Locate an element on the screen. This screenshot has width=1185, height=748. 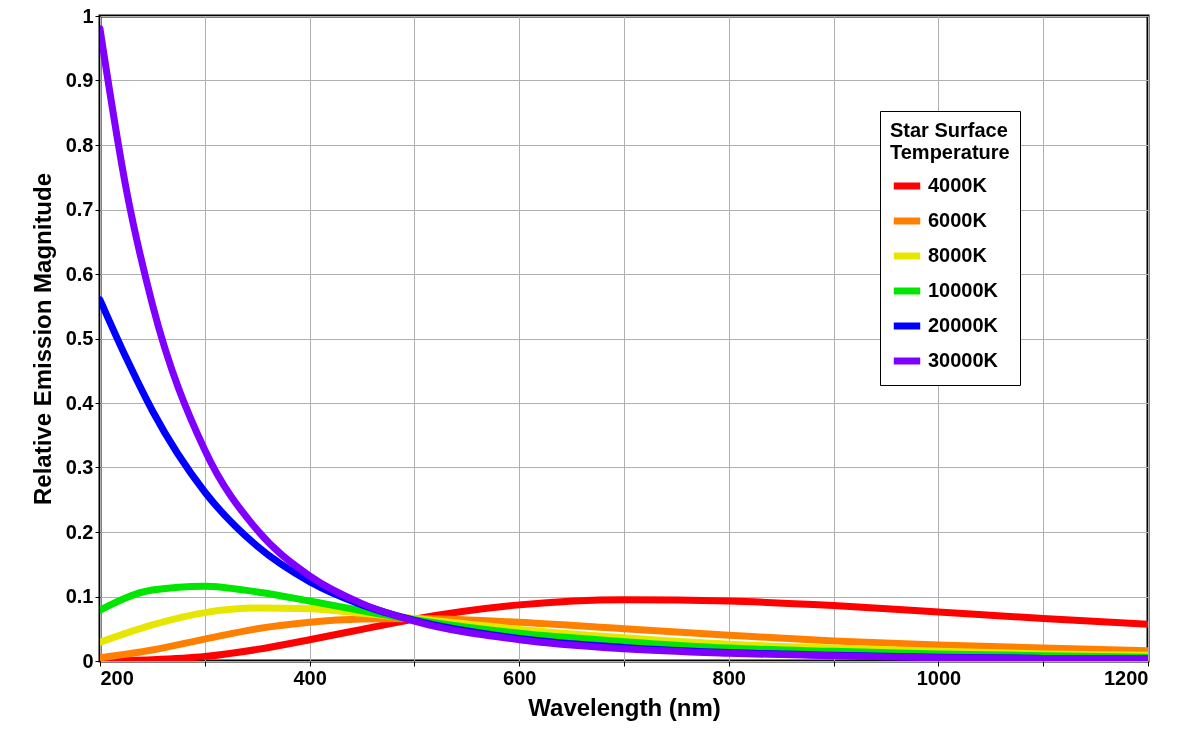
legend-label: 4000K is located at coordinates (958, 185).